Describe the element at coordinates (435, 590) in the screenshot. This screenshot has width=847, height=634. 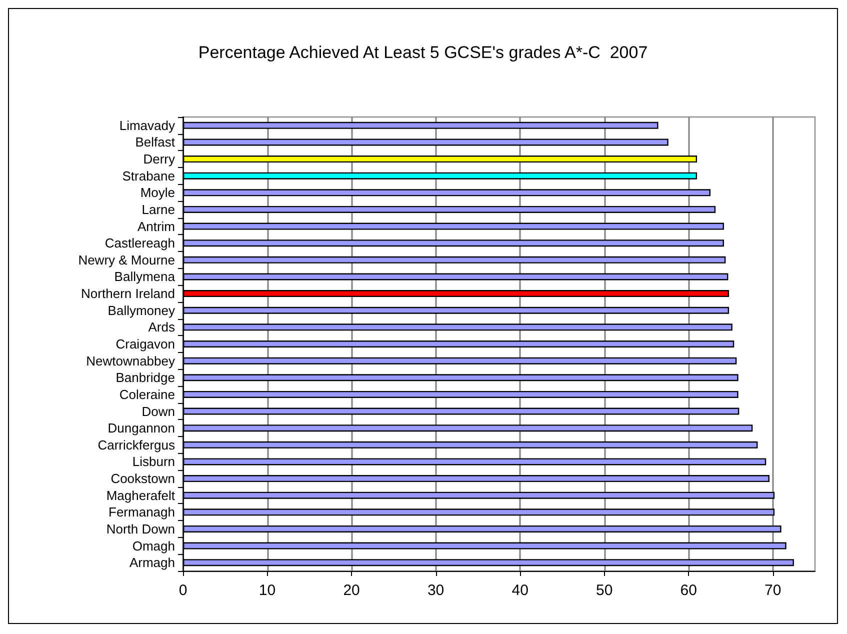
I see `x-tick-label: 30` at that location.